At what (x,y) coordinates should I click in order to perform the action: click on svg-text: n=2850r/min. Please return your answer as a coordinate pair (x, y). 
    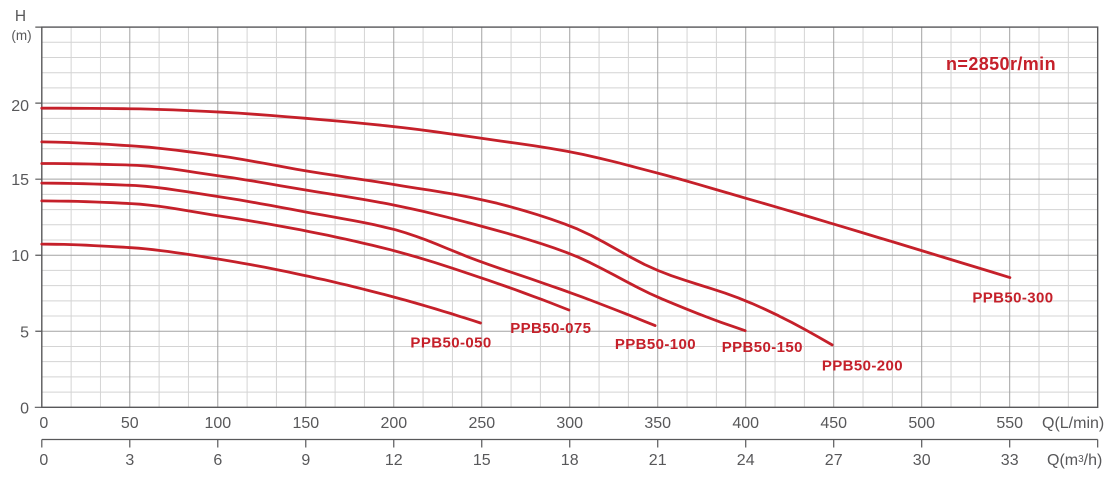
    Looking at the image, I should click on (1001, 64).